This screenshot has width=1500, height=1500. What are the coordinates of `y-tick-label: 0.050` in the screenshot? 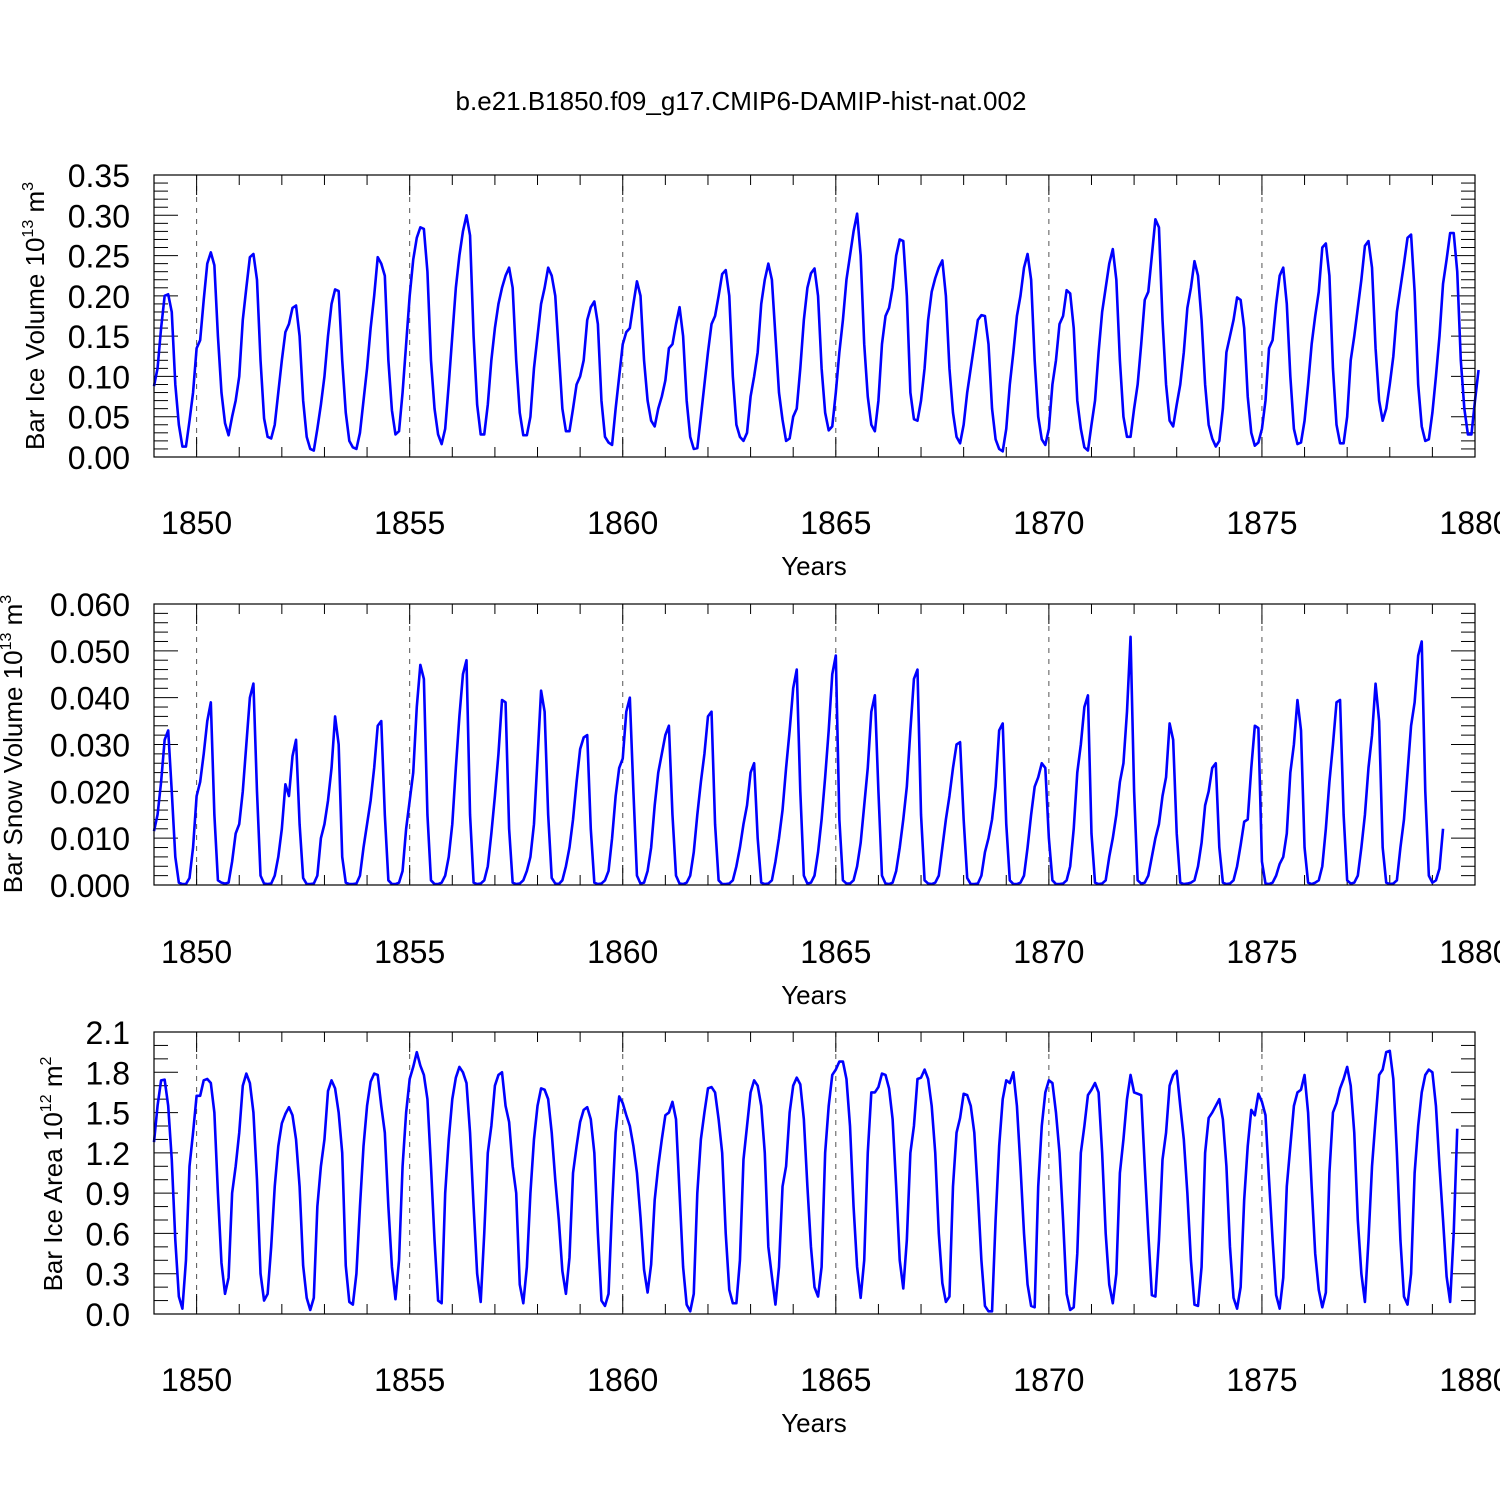 It's located at (90, 652).